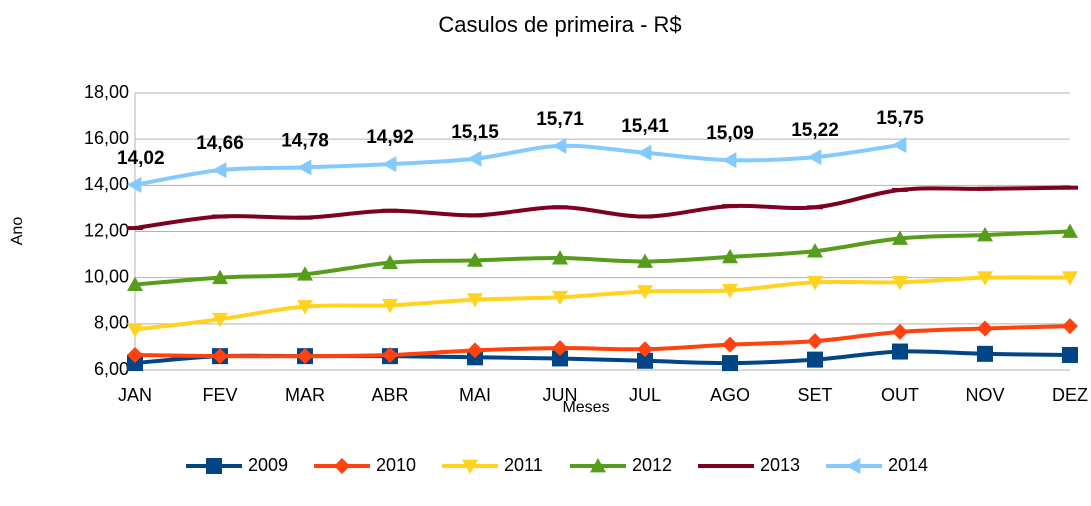 The width and height of the screenshot is (1091, 506). Describe the element at coordinates (557, 465) in the screenshot. I see `legend: 2009 2010 2011 2012 2013 2014` at that location.